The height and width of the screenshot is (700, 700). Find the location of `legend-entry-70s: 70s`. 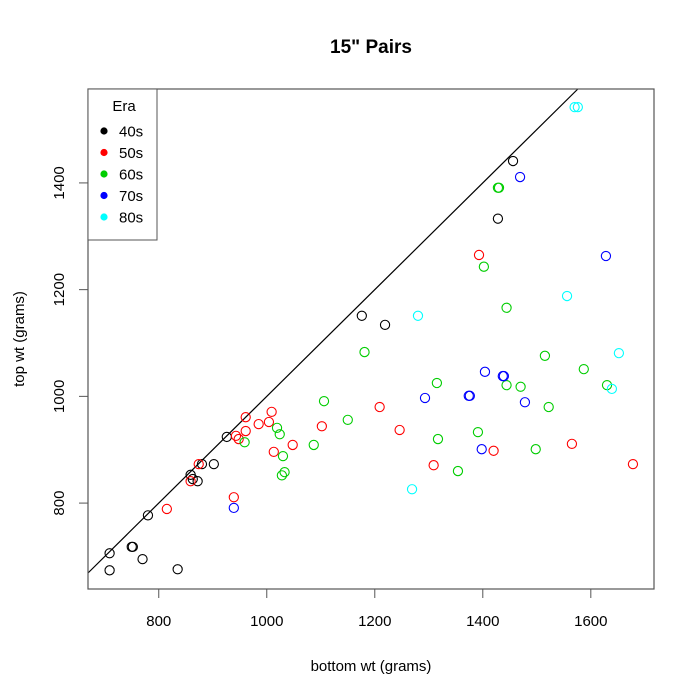

legend-entry-70s: 70s is located at coordinates (121, 196).